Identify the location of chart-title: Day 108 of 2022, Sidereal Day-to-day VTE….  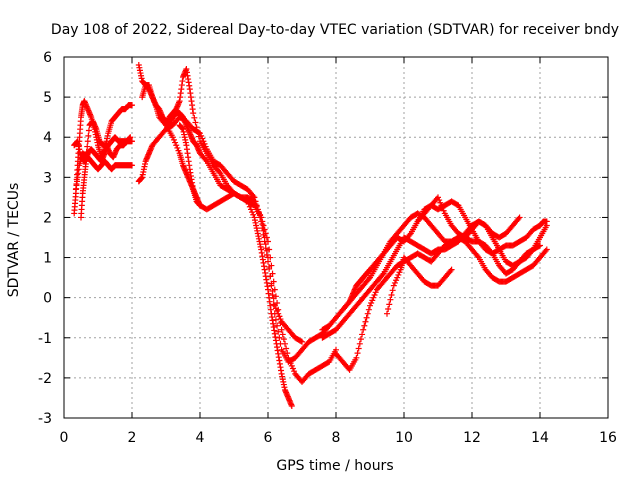
(335, 30).